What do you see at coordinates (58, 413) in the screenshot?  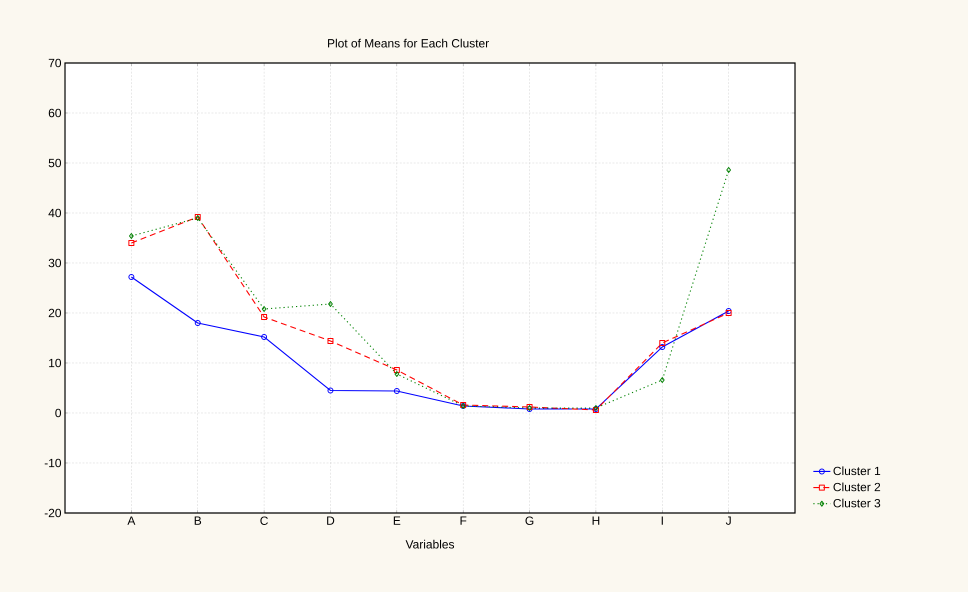 I see `y-tick-label: 0` at bounding box center [58, 413].